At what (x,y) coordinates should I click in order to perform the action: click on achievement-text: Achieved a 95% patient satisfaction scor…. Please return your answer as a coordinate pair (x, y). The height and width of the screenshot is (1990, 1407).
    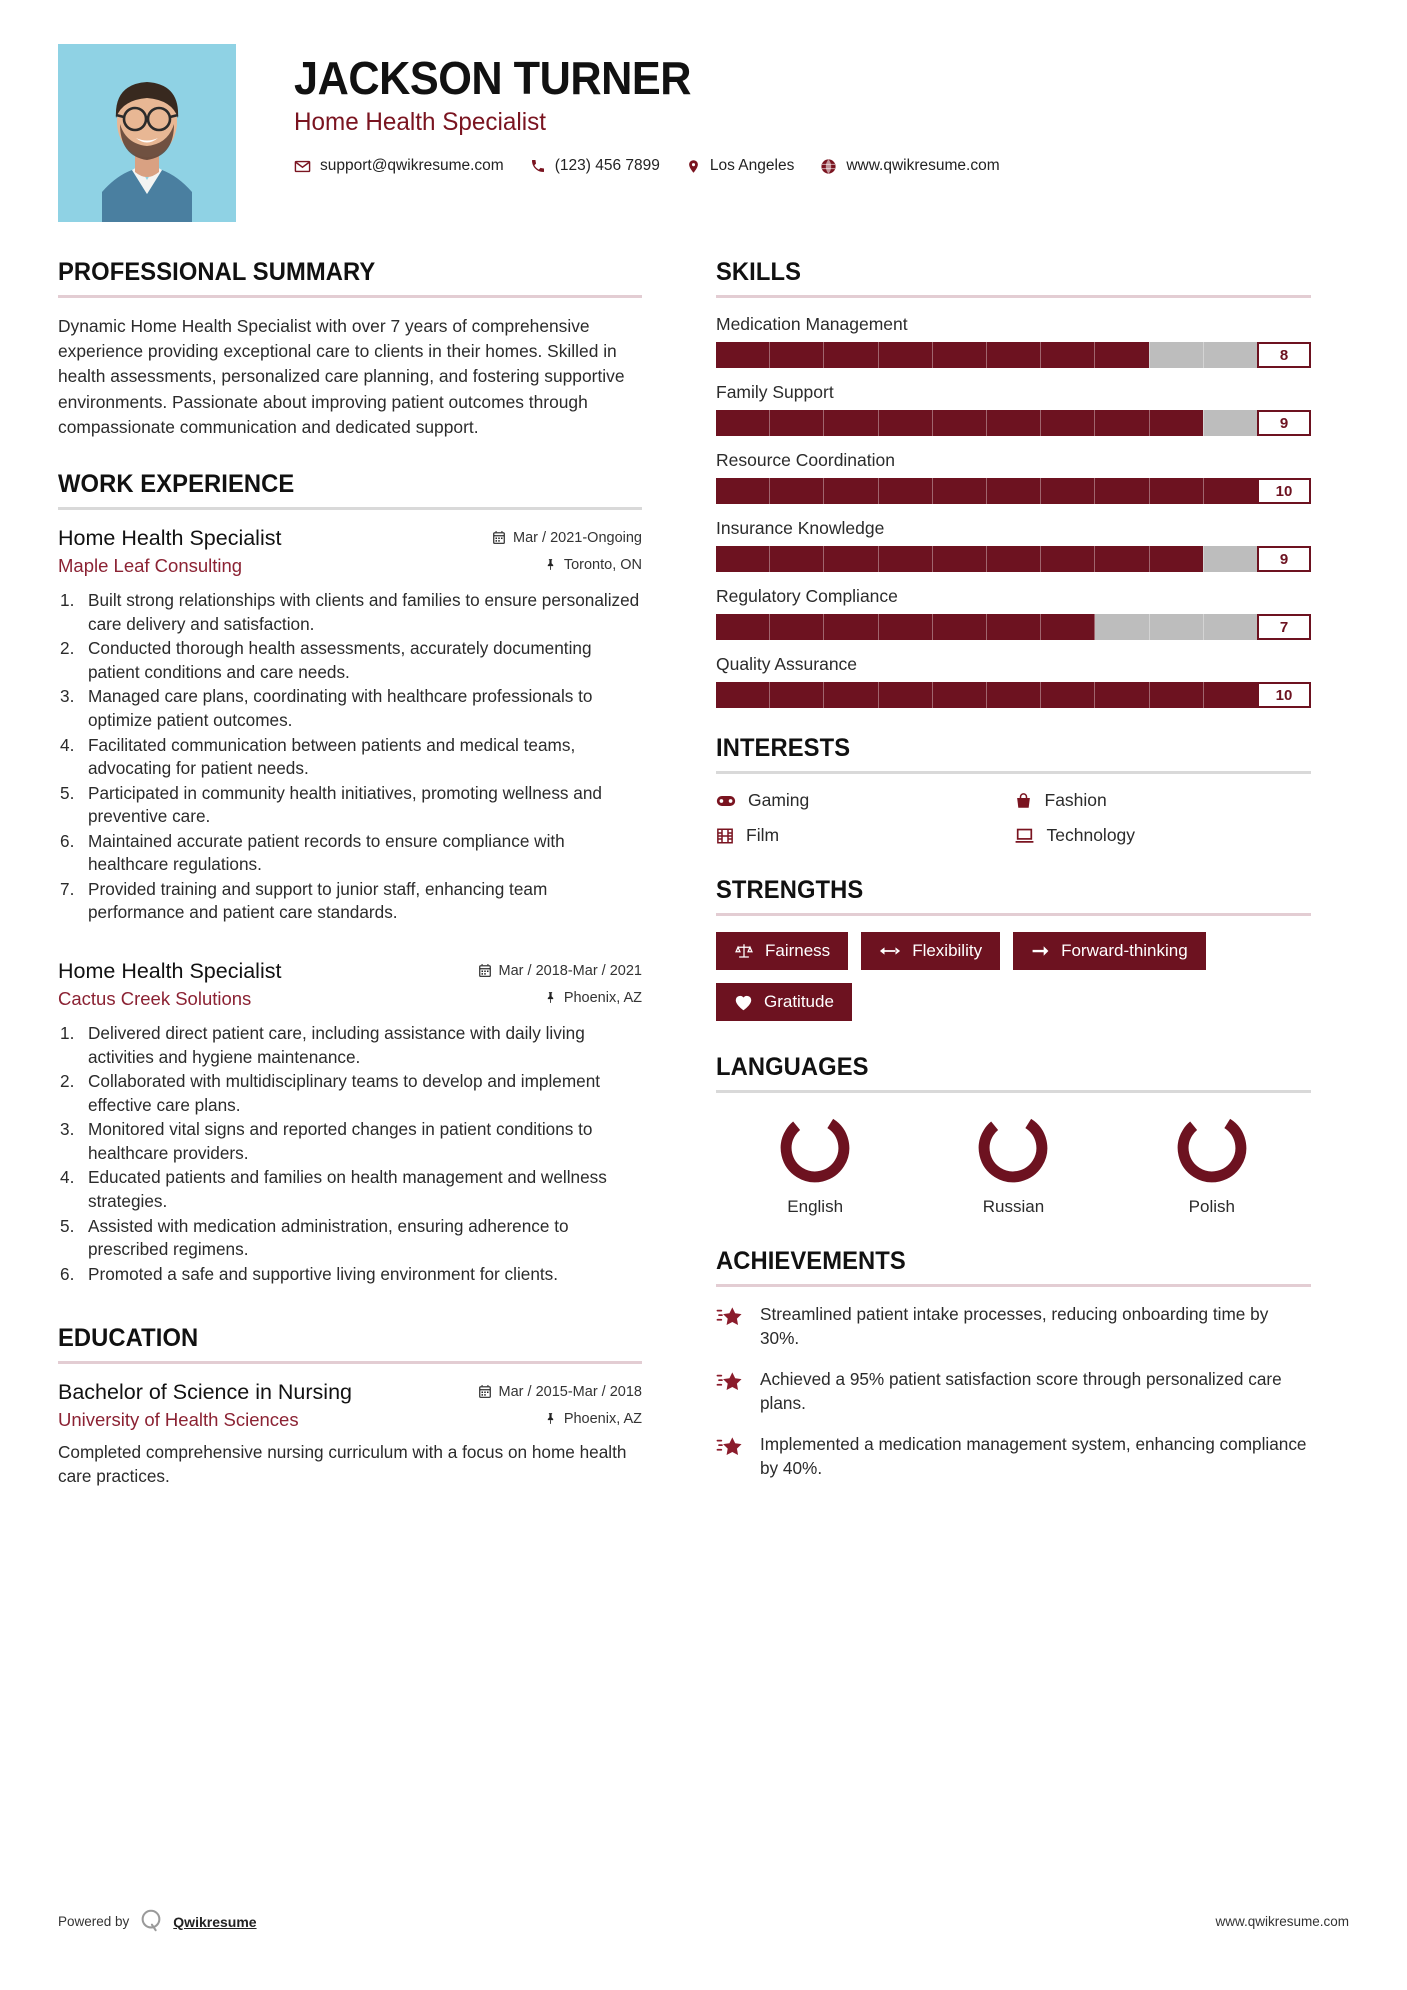
    Looking at the image, I should click on (1021, 1391).